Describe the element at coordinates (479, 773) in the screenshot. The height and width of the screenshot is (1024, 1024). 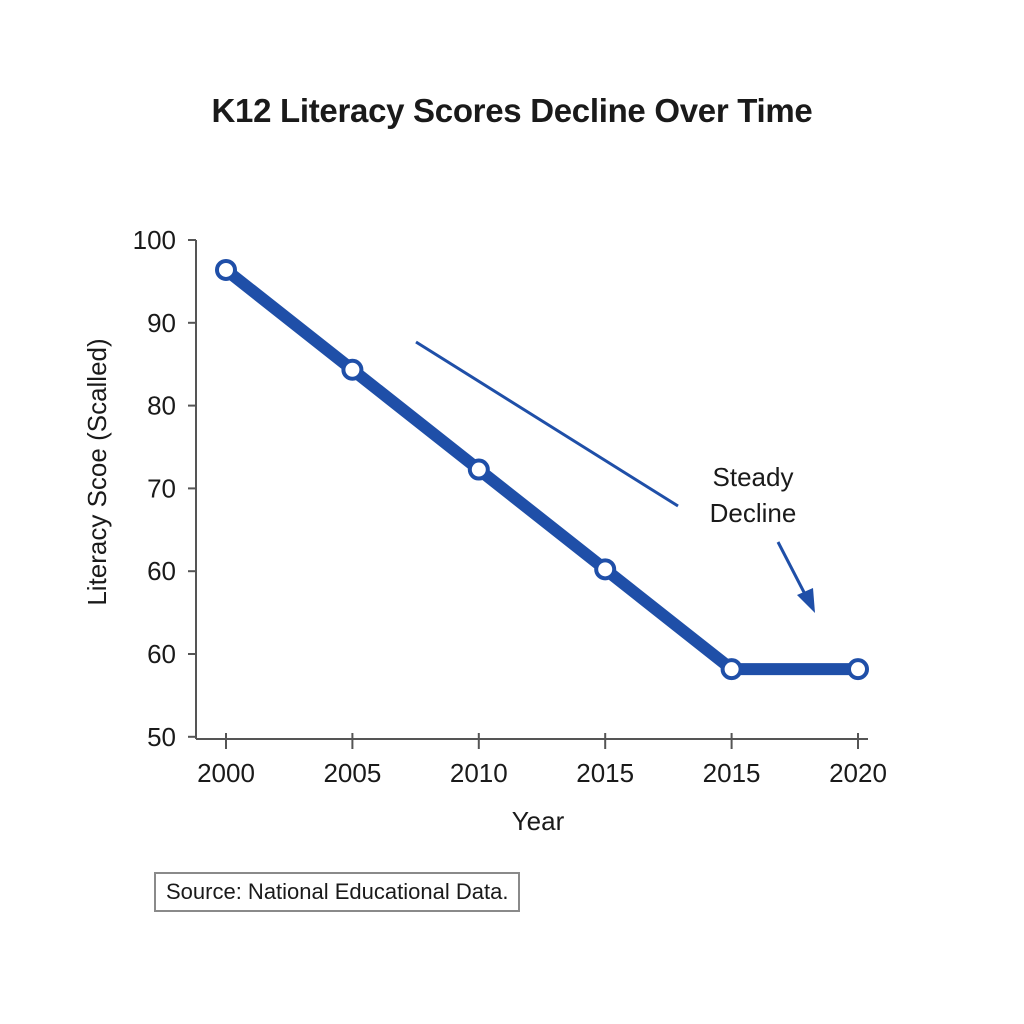
I see `x-tick-label: 2010` at that location.